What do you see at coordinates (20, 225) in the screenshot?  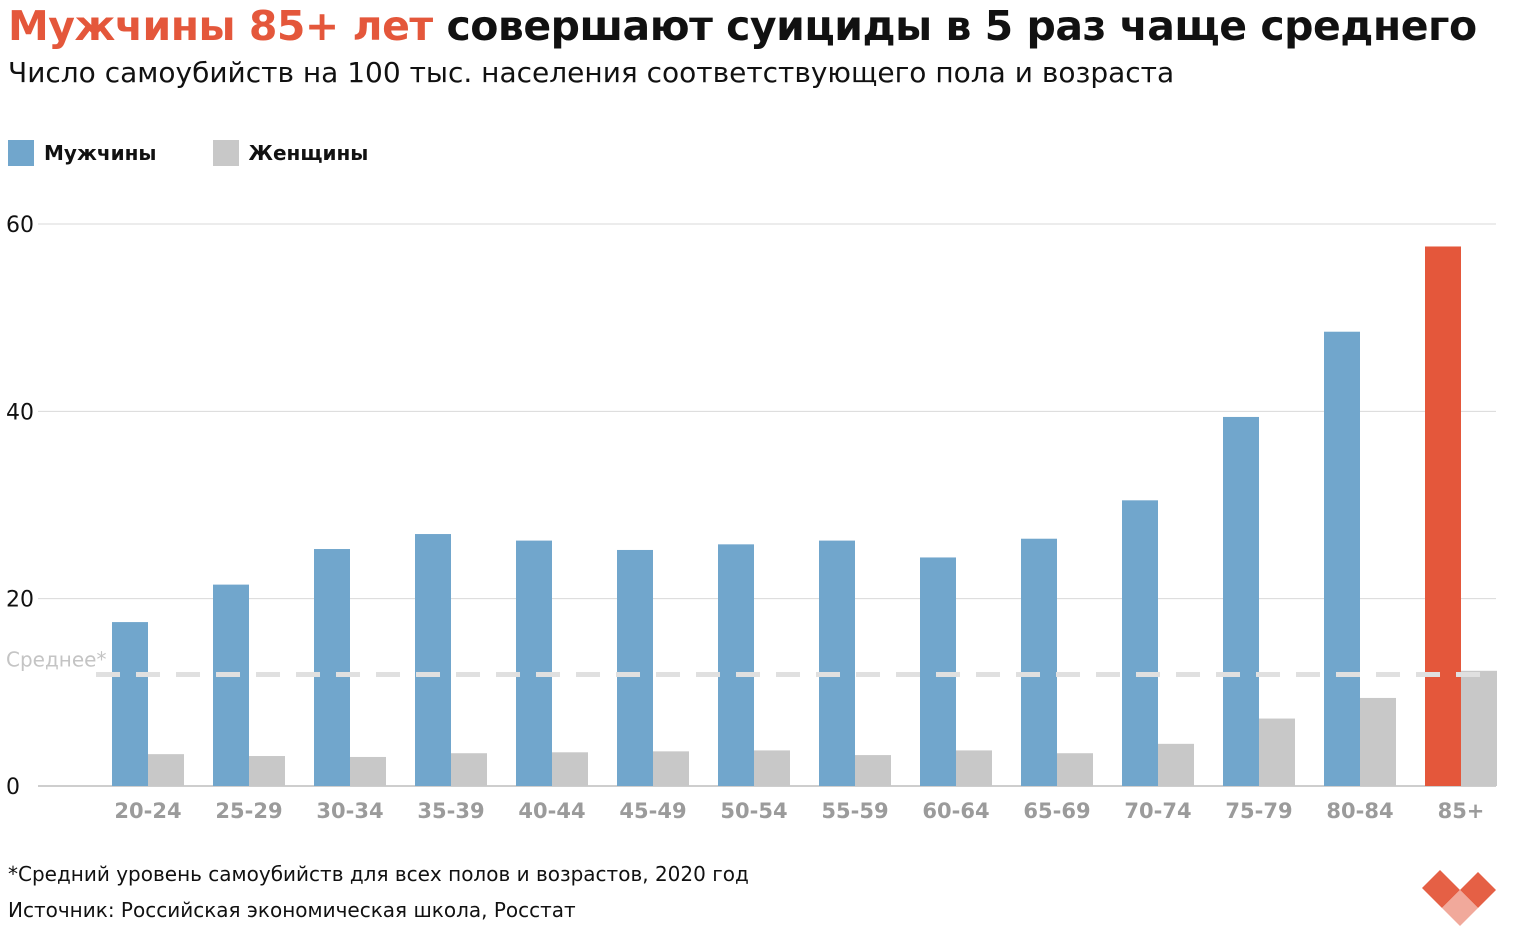 I see `y-tick-label: 60` at bounding box center [20, 225].